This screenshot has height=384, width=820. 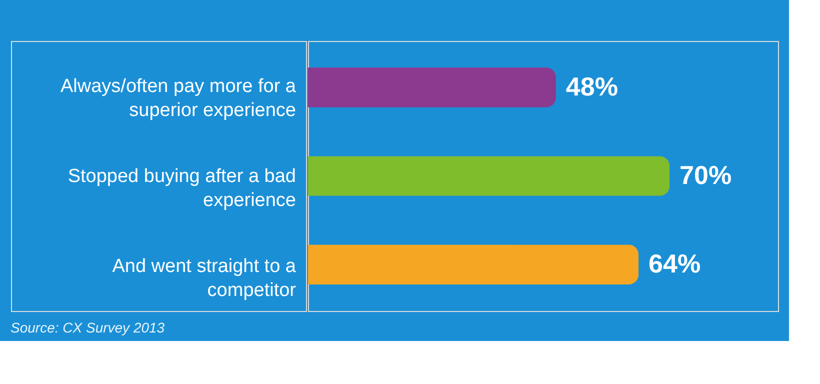 What do you see at coordinates (204, 278) in the screenshot?
I see `y-tick-label: And went straight to a competitor` at bounding box center [204, 278].